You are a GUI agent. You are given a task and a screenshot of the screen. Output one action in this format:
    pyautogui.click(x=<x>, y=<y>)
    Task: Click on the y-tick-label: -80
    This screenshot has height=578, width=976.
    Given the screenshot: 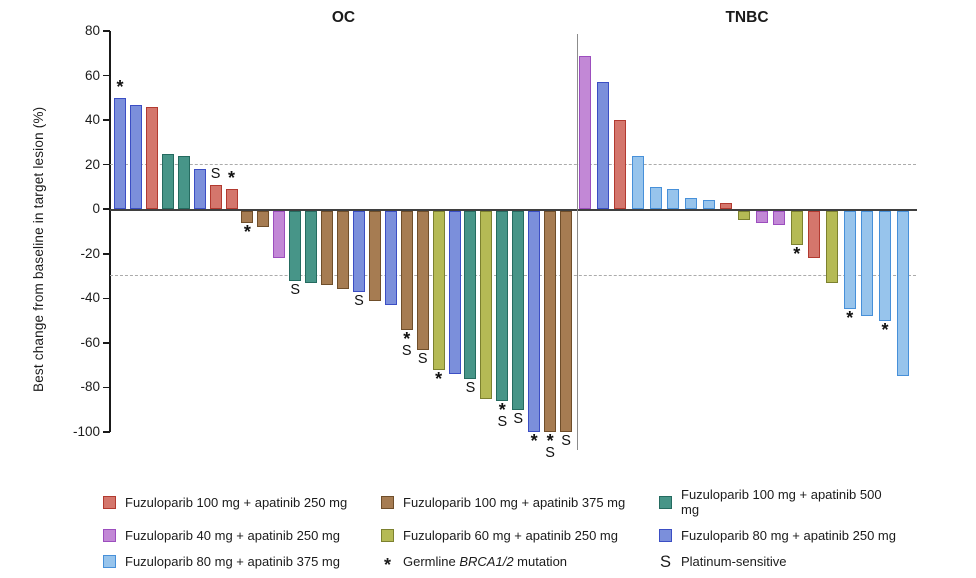 What is the action you would take?
    pyautogui.click(x=90, y=387)
    